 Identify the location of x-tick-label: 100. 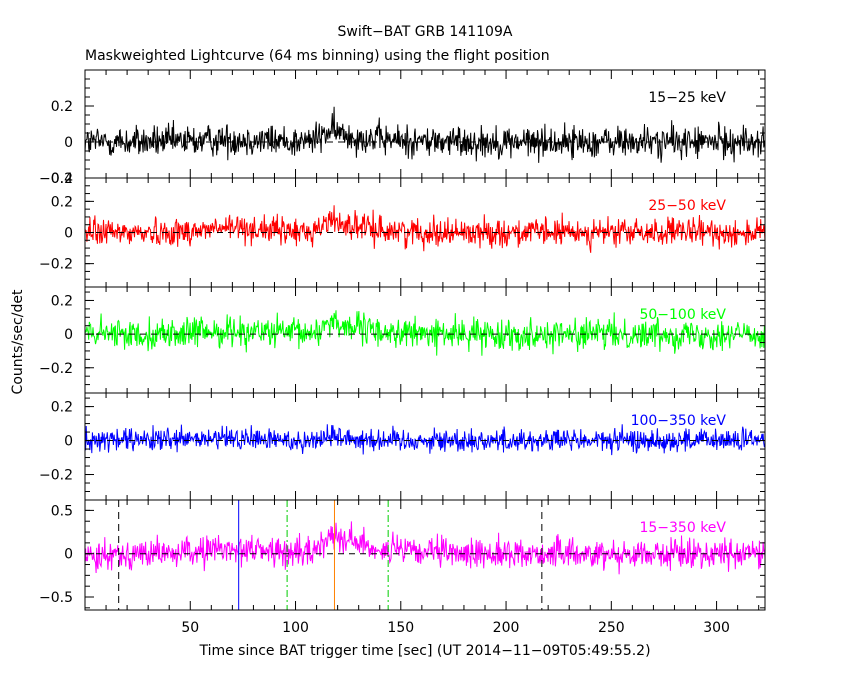
(295, 628).